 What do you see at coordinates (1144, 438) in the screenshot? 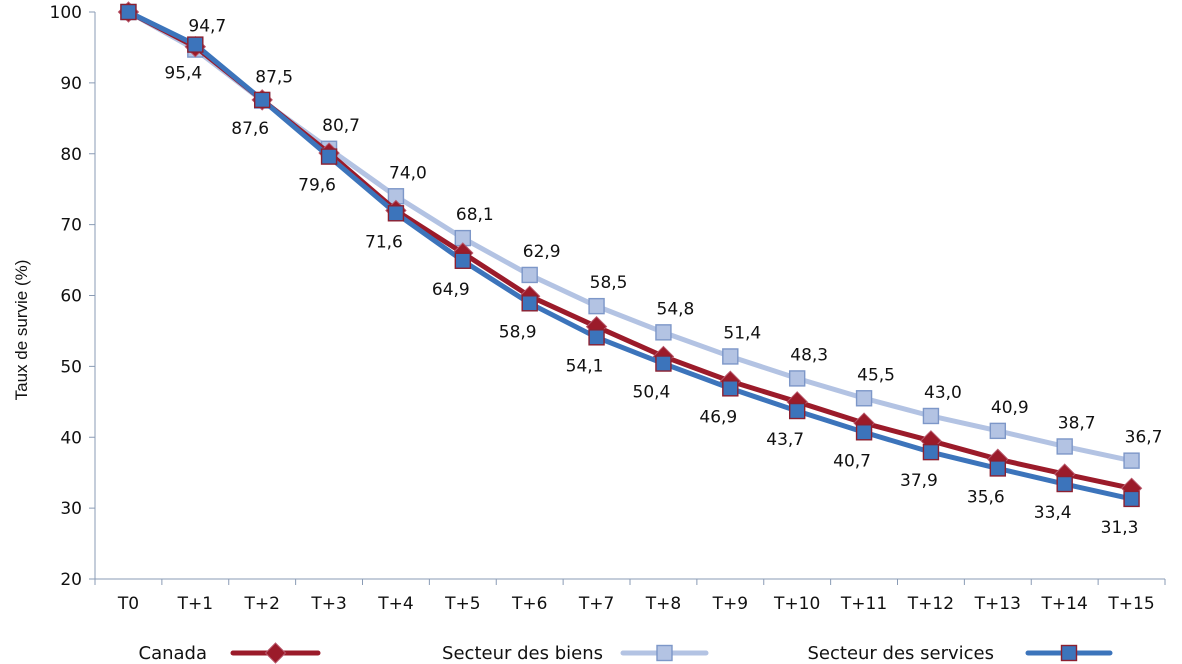
I see `data-label-biens: 36,7` at bounding box center [1144, 438].